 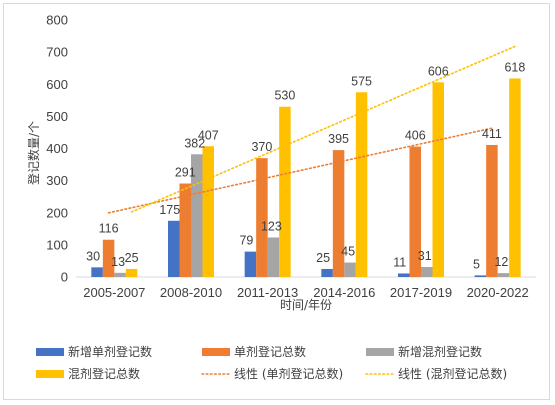 I want to click on y-tick-label: 500, so click(x=57, y=116).